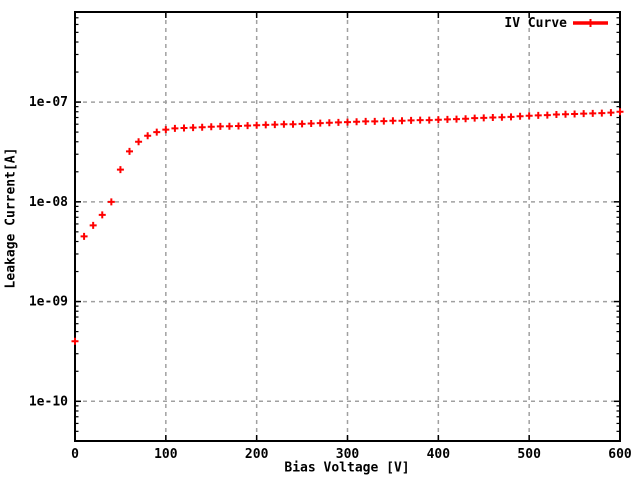 The height and width of the screenshot is (480, 640). Describe the element at coordinates (535, 23) in the screenshot. I see `legend-label: IV Curve` at that location.